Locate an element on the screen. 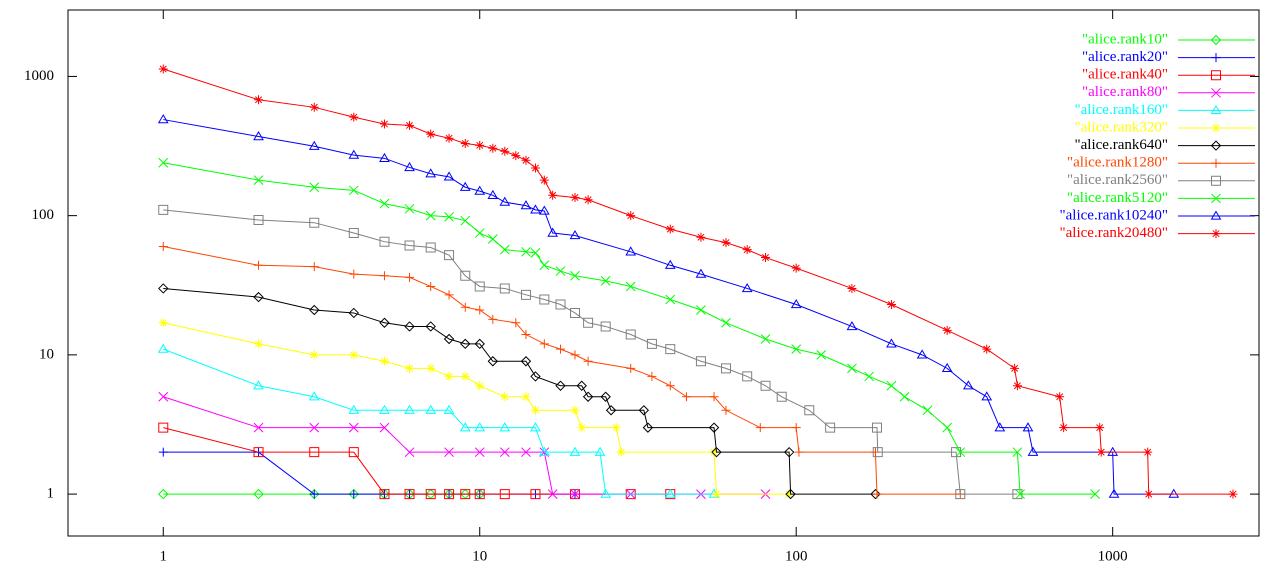 The height and width of the screenshot is (569, 1269). legend-label: "alice.rank320" is located at coordinates (1121, 127).